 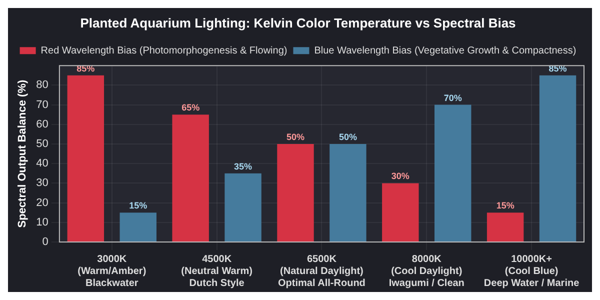 What do you see at coordinates (400, 176) in the screenshot?
I see `data-label: 30%` at bounding box center [400, 176].